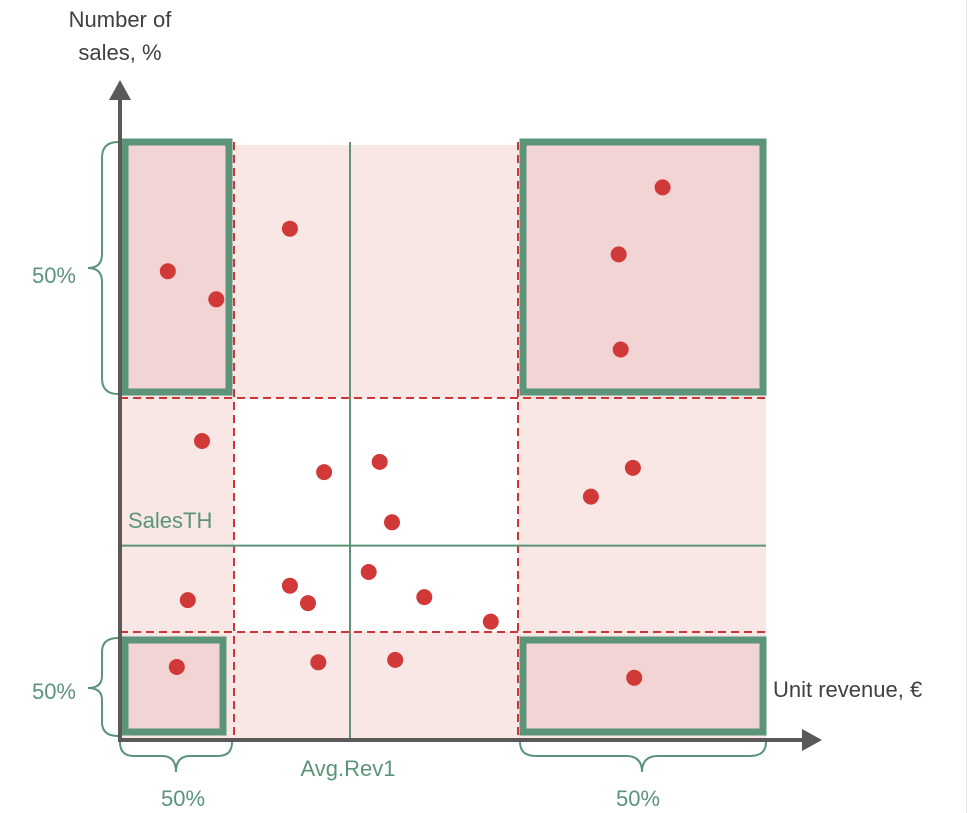 The height and width of the screenshot is (813, 974). I want to click on highlight-top-left, so click(177, 267).